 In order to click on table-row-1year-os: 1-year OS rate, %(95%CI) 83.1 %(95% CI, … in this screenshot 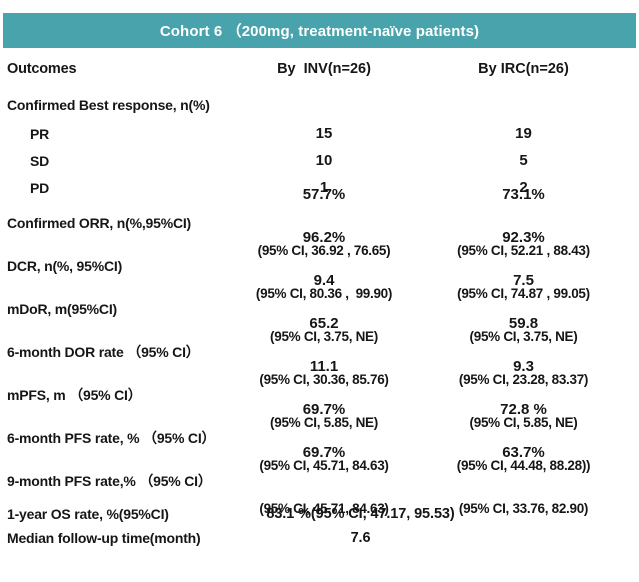, I will do `click(319, 514)`.